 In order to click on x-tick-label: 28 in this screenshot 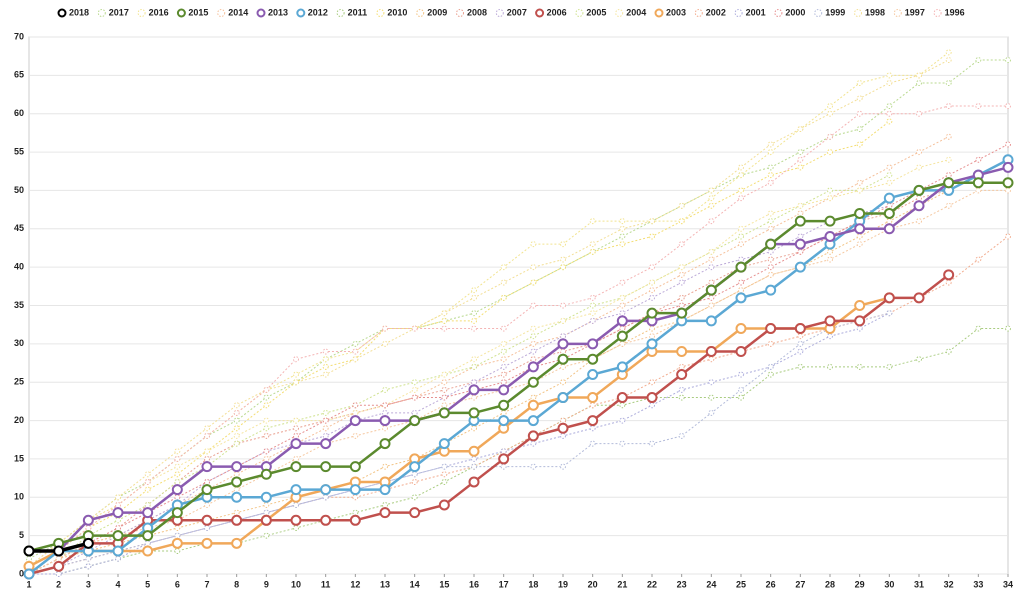, I will do `click(830, 584)`.